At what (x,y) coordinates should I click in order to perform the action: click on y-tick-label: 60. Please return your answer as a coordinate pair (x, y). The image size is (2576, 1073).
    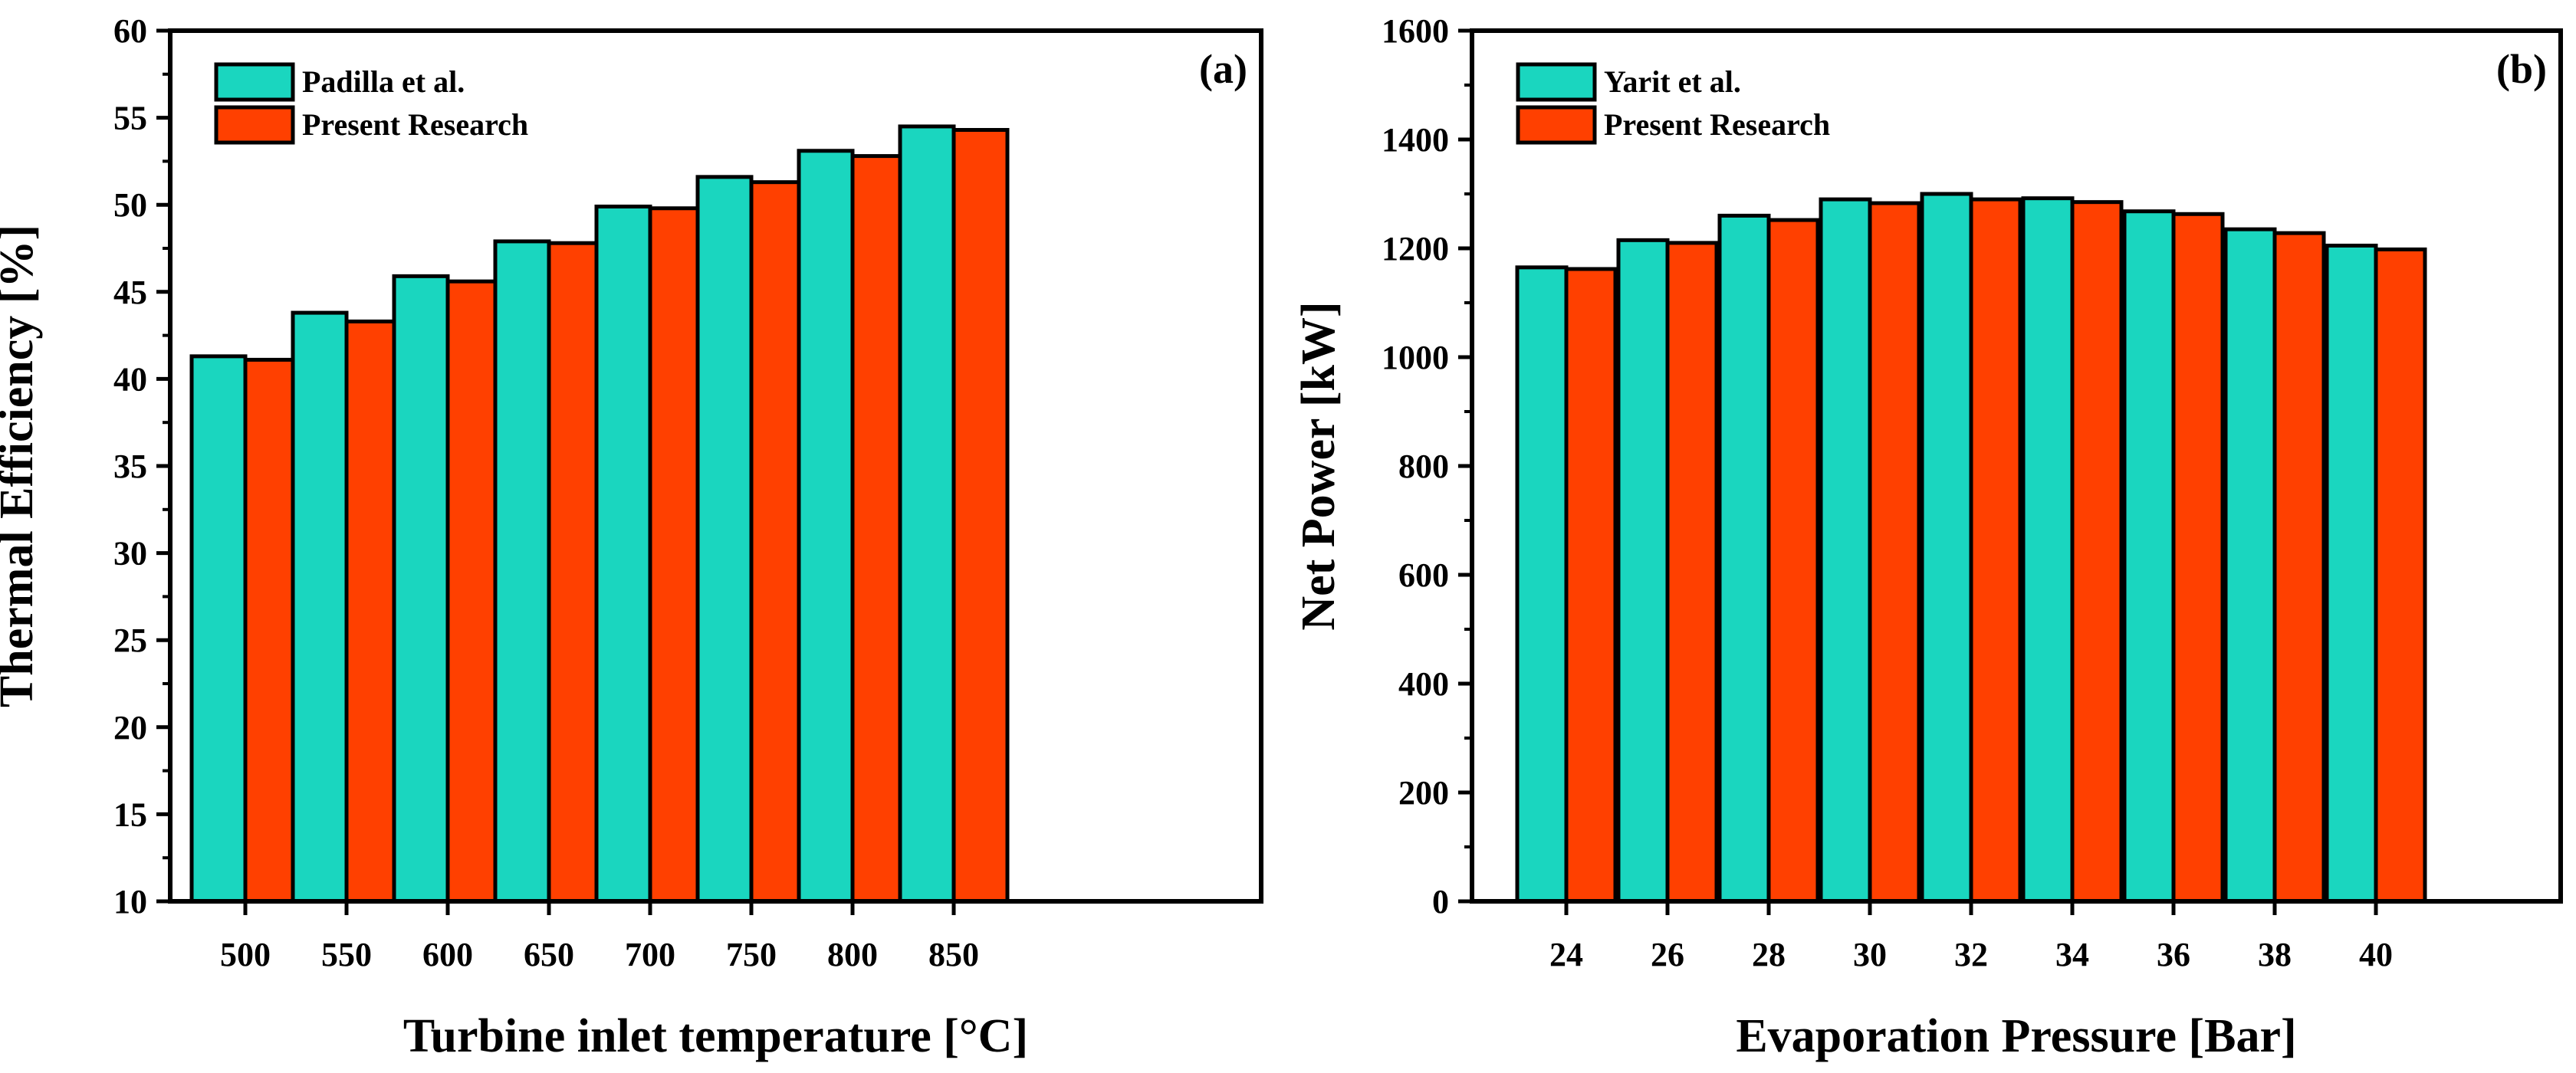
    Looking at the image, I should click on (130, 31).